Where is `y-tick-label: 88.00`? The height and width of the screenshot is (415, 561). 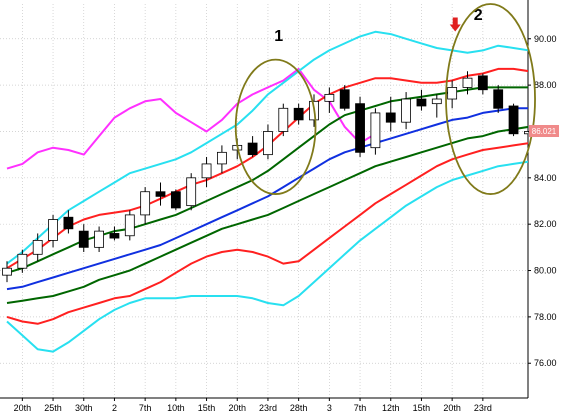 y-tick-label: 88.00 is located at coordinates (545, 85).